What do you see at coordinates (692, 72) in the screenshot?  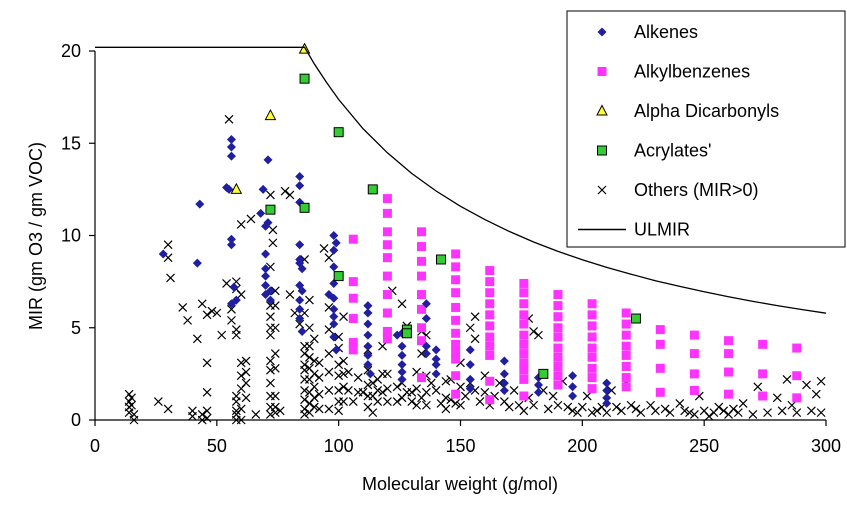 I see `legend-label-alkylbenzenes: Alkylbenzenes` at bounding box center [692, 72].